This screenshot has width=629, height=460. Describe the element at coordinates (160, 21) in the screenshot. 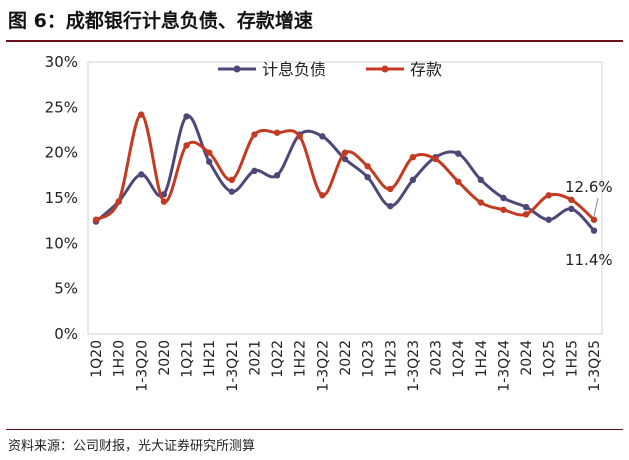

I see `figure-title: 图 6：成都银行计息负债、存款增速` at that location.